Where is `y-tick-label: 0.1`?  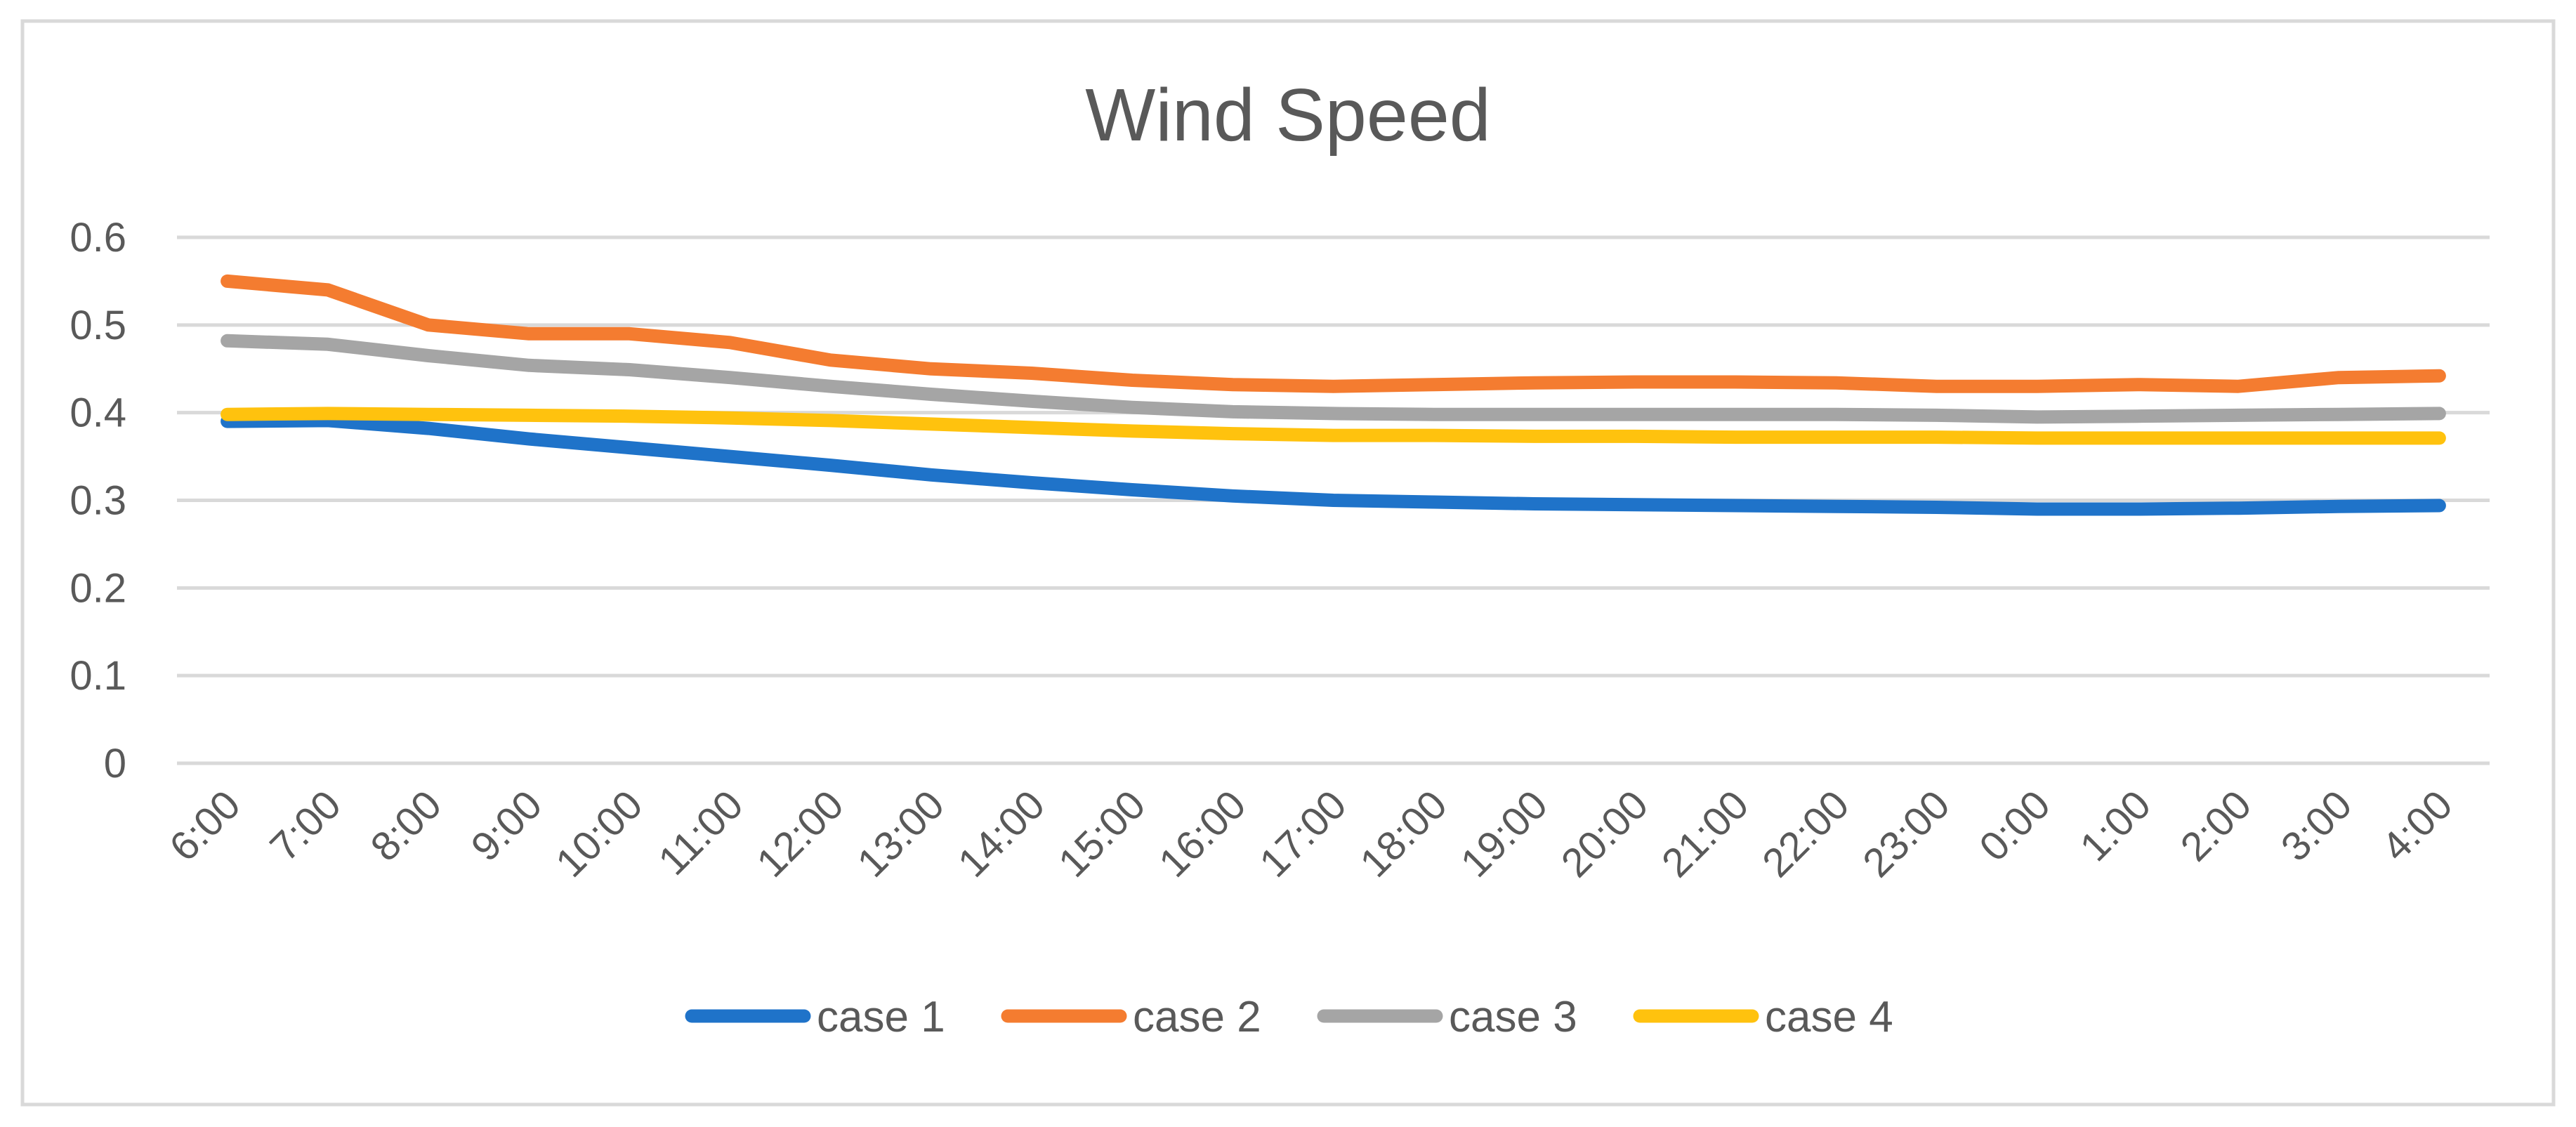
y-tick-label: 0.1 is located at coordinates (98, 676).